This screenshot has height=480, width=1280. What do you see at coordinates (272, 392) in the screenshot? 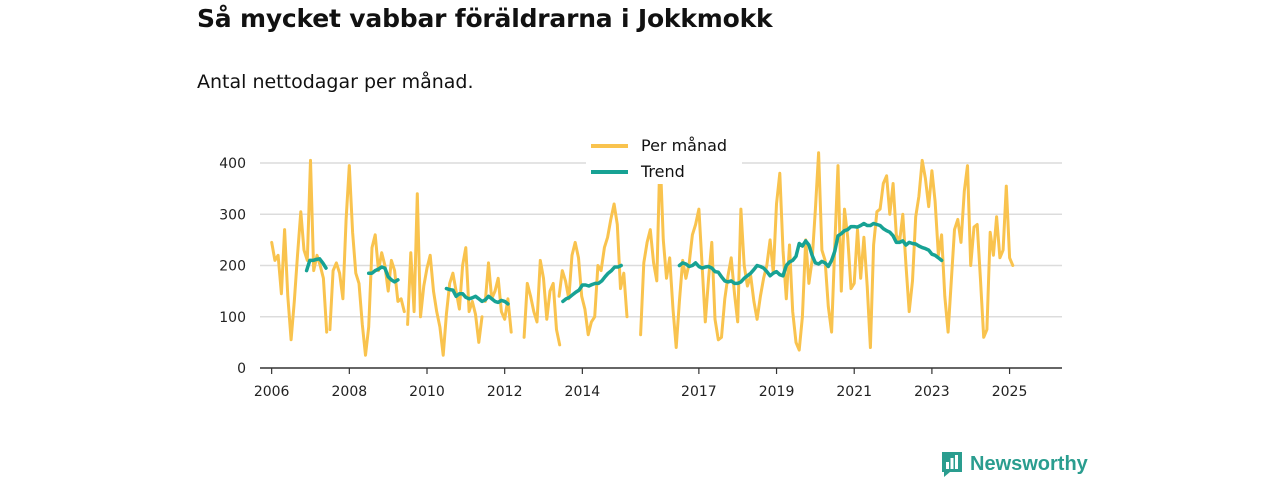
I see `x-tick-label: 2006` at bounding box center [272, 392].